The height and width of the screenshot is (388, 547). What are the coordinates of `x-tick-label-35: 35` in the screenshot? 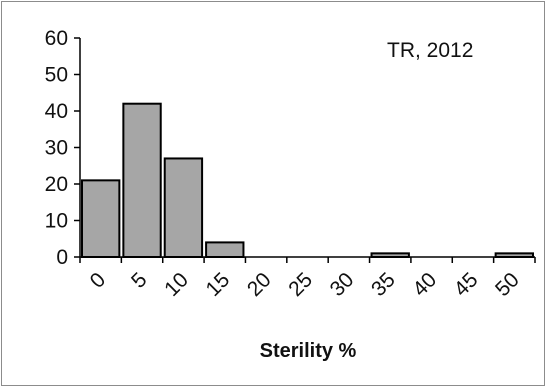 It's located at (383, 284).